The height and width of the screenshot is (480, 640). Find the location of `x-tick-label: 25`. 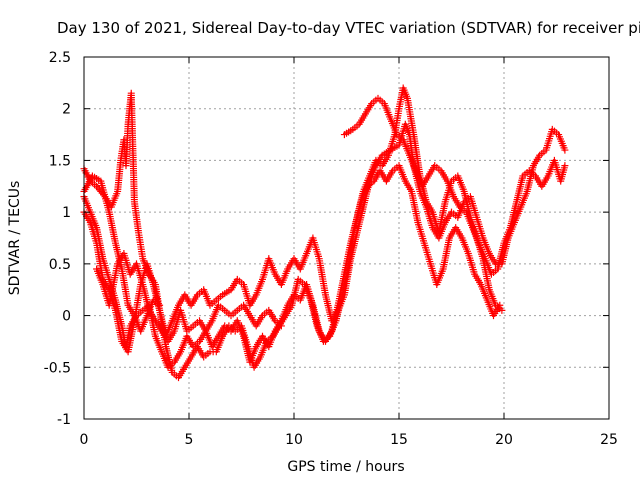

x-tick-label: 25 is located at coordinates (609, 440).